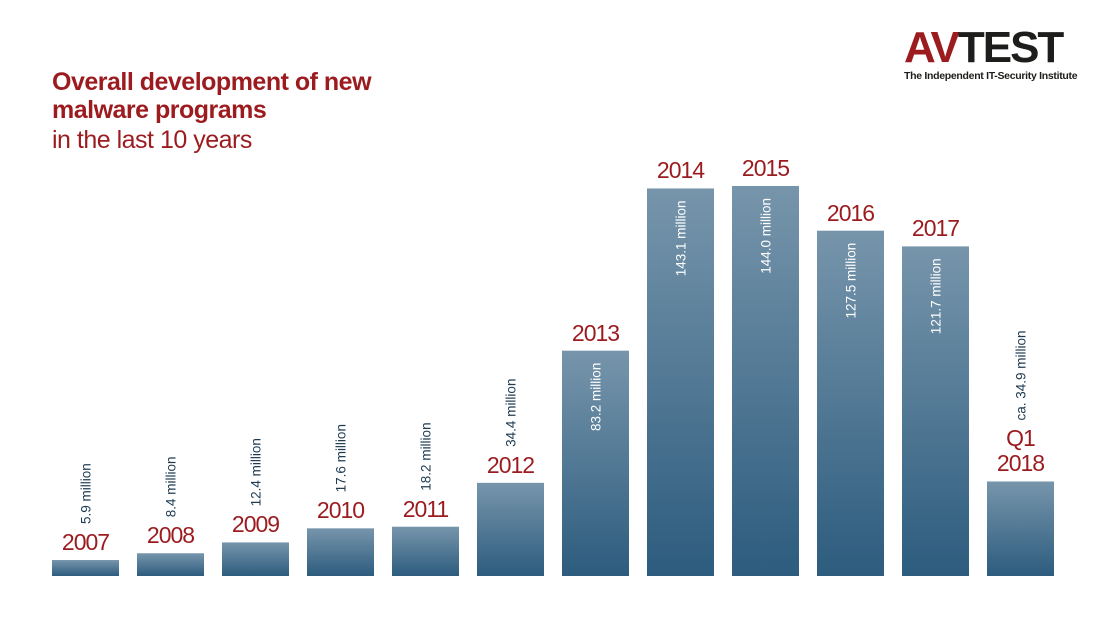 This screenshot has width=1106, height=623. Describe the element at coordinates (935, 228) in the screenshot. I see `category-label: 2017` at that location.